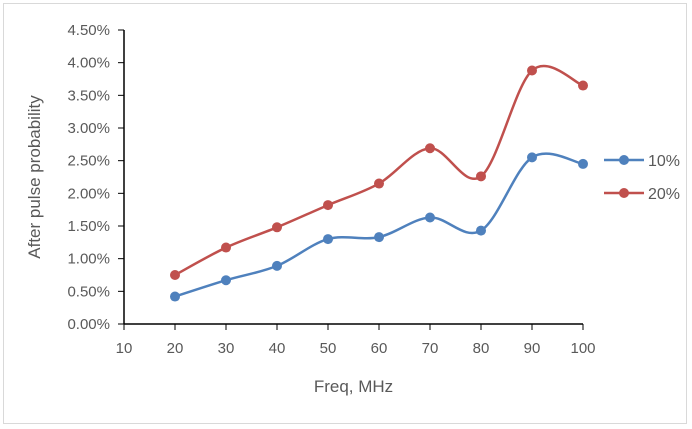  I want to click on legend-label-10%: 10%, so click(664, 161).